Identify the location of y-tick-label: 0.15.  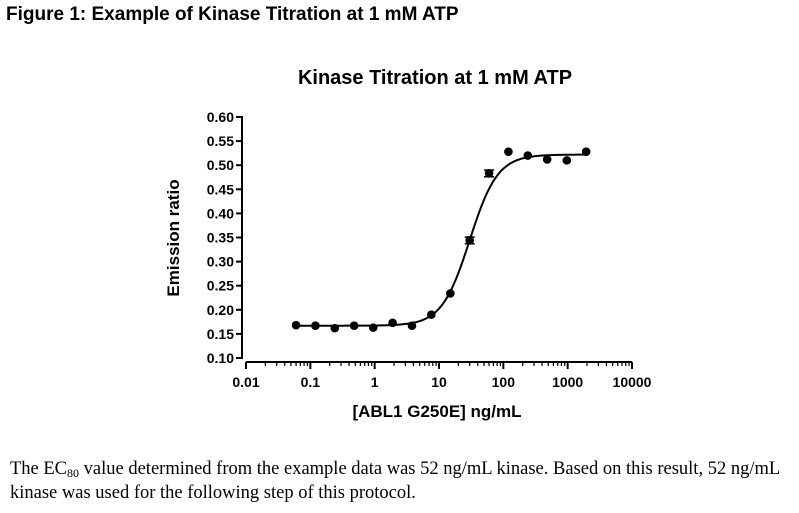
(220, 334).